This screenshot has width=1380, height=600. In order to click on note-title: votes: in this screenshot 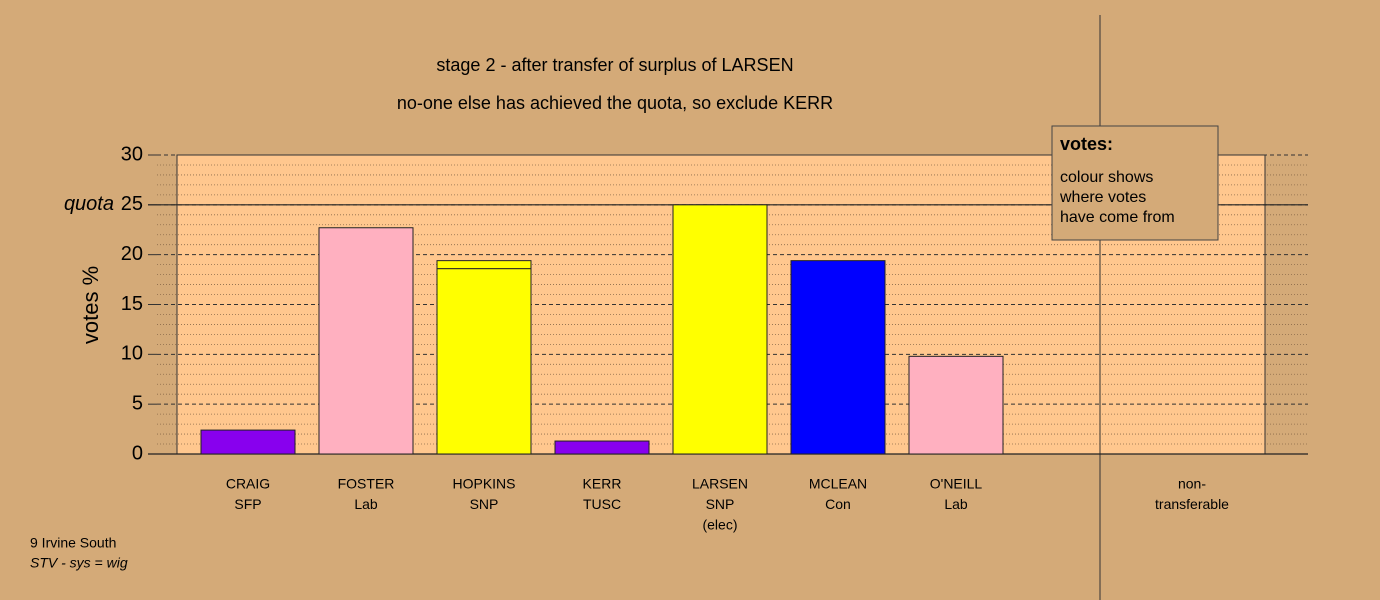, I will do `click(1086, 144)`.